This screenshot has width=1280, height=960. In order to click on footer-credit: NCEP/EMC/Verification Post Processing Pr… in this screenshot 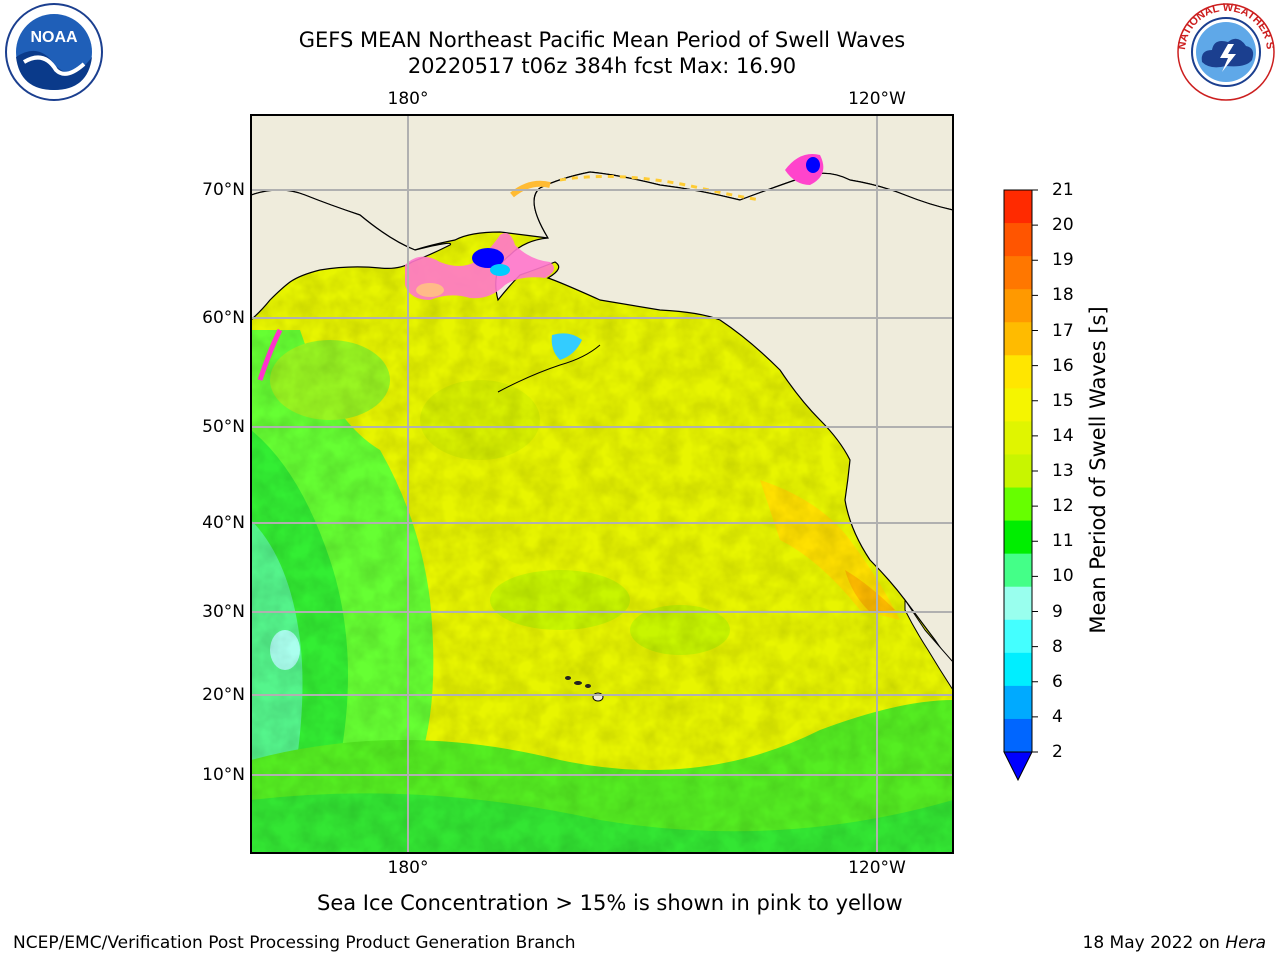, I will do `click(294, 943)`.